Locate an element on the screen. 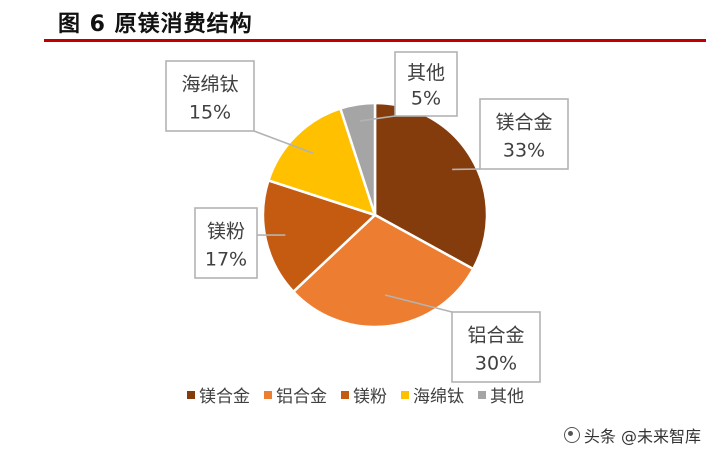  callout-2: 铝合金 30% is located at coordinates (496, 347).